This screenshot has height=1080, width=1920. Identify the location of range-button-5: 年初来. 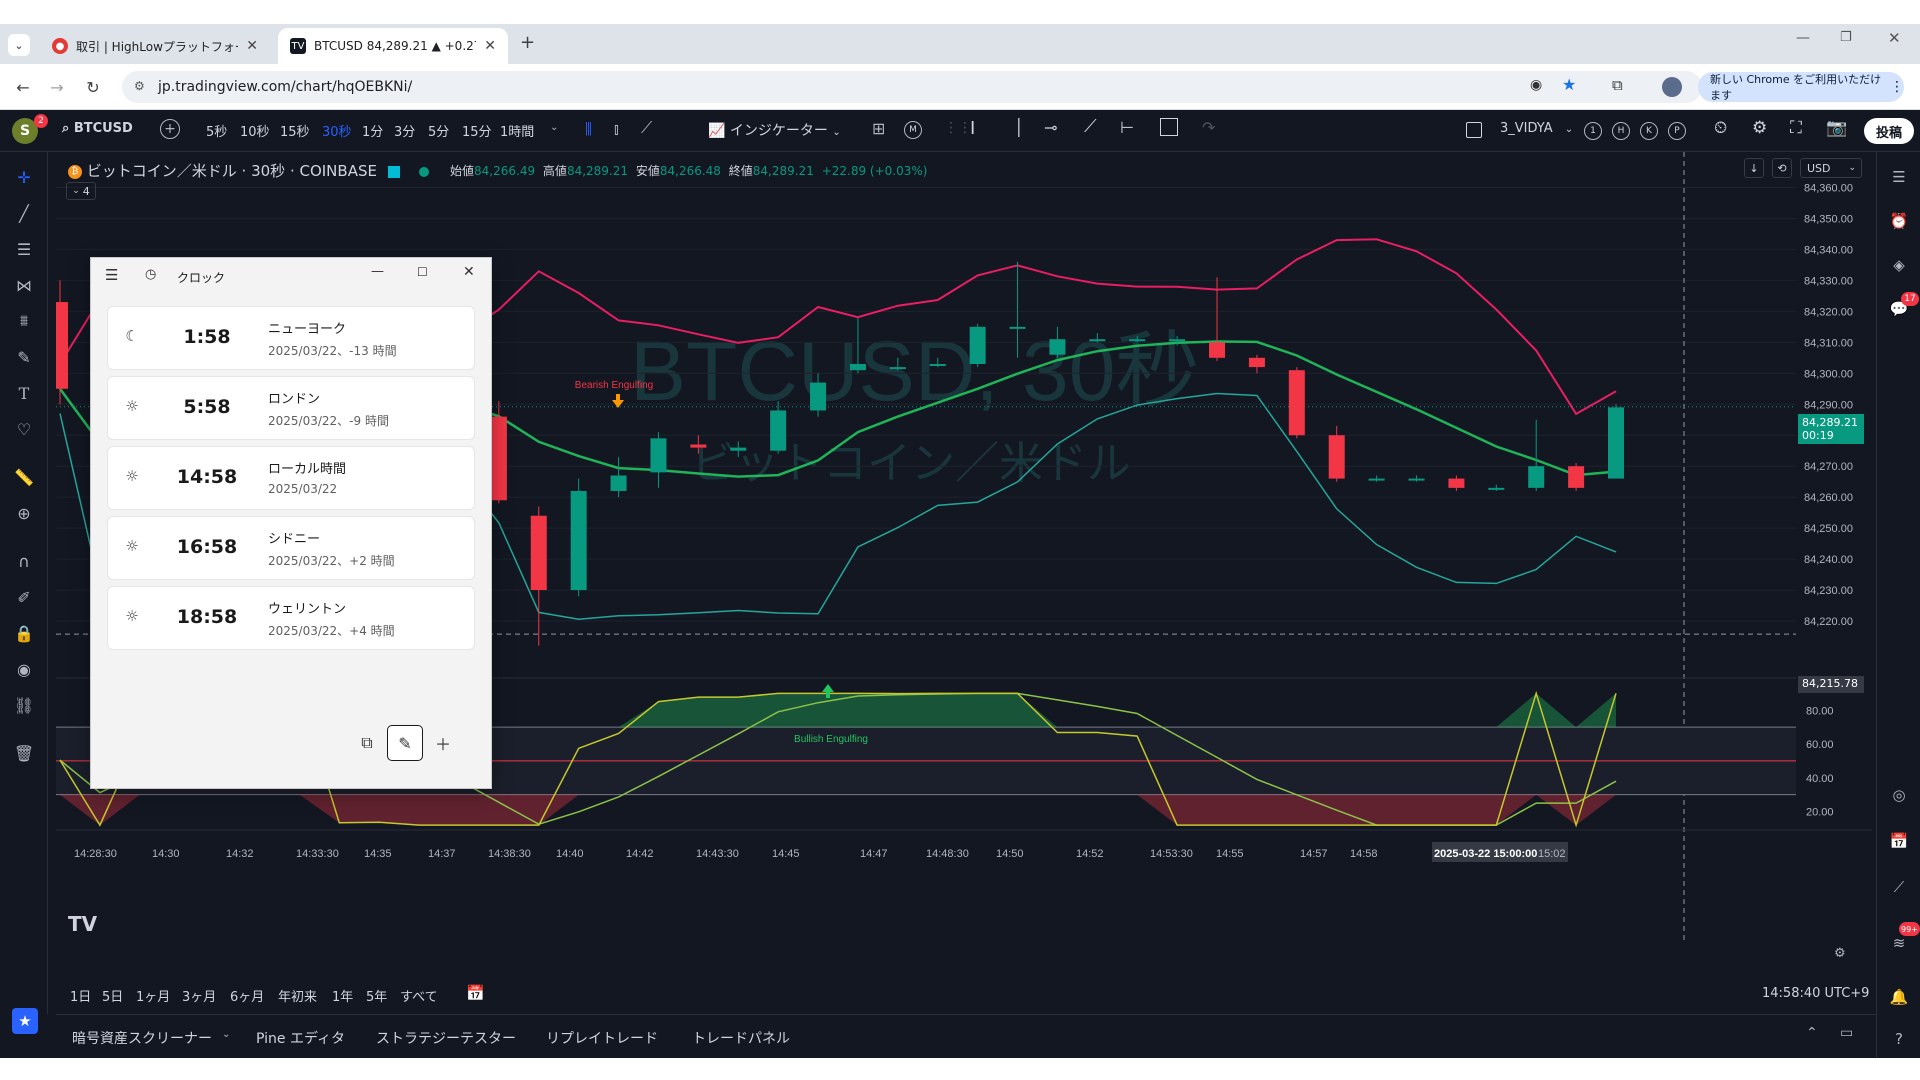
(298, 997).